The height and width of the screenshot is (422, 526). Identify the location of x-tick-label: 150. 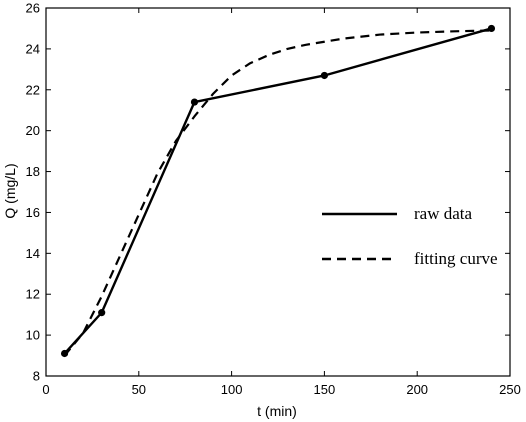
(325, 389).